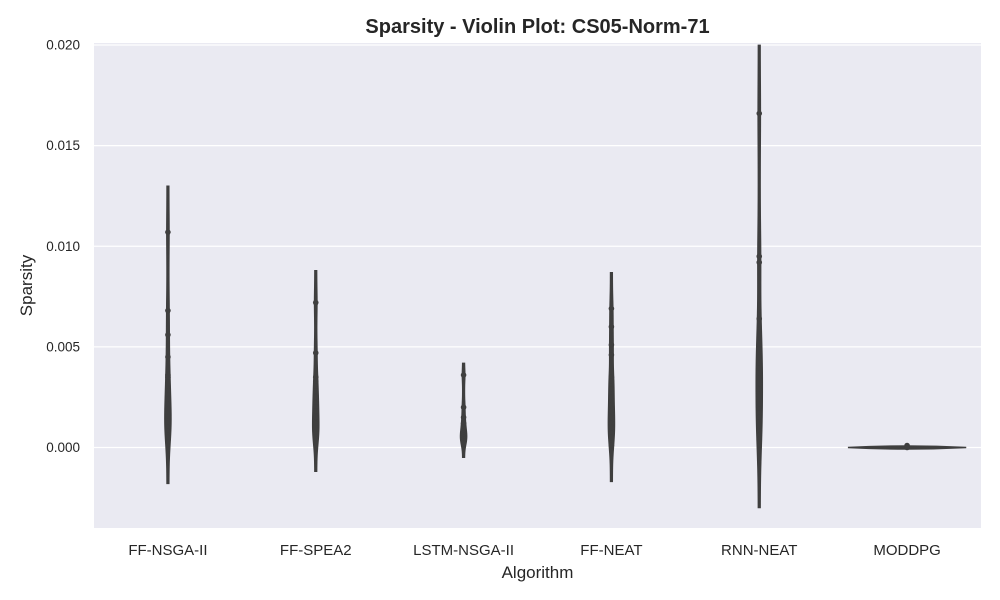 This screenshot has width=1000, height=600. Describe the element at coordinates (907, 550) in the screenshot. I see `x-tick-label: MODDPG` at that location.